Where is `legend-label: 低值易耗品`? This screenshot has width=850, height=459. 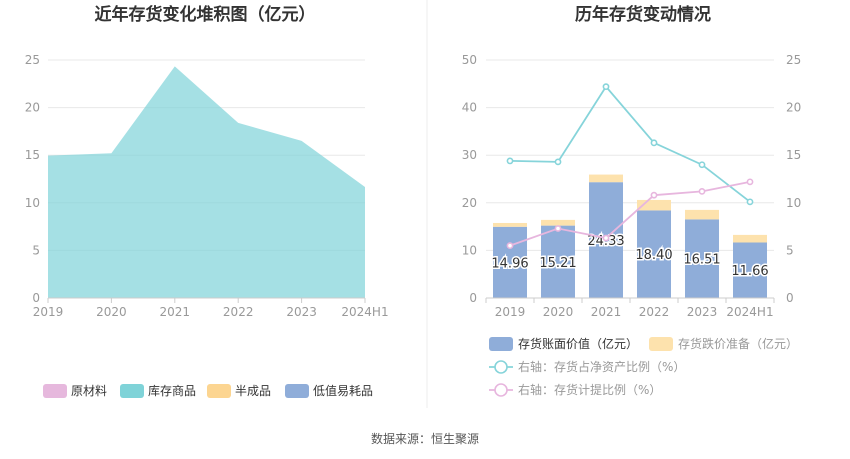
legend-label: 低值易耗品 is located at coordinates (343, 390).